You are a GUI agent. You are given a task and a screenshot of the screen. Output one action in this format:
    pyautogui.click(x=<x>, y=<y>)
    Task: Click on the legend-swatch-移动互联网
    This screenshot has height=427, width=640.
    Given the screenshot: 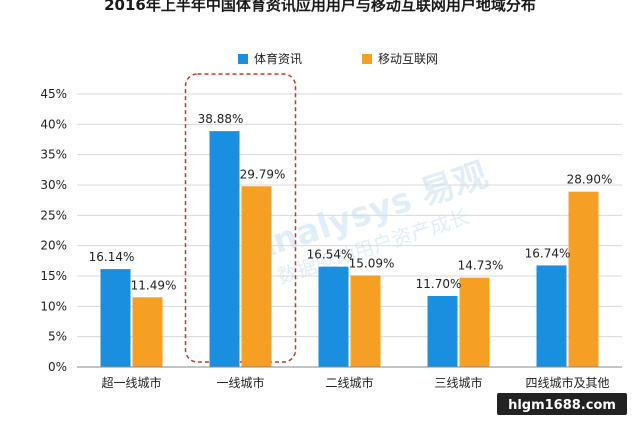 What is the action you would take?
    pyautogui.click(x=367, y=59)
    